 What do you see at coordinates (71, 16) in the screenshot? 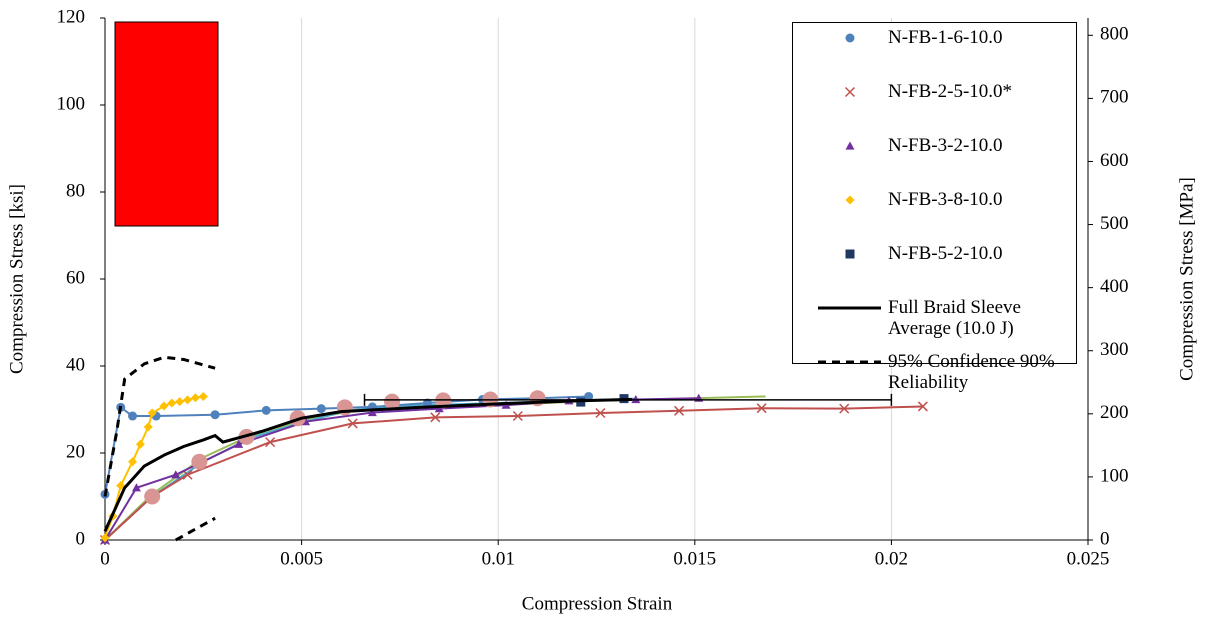
I see `y-tick-label: 120` at bounding box center [71, 16].